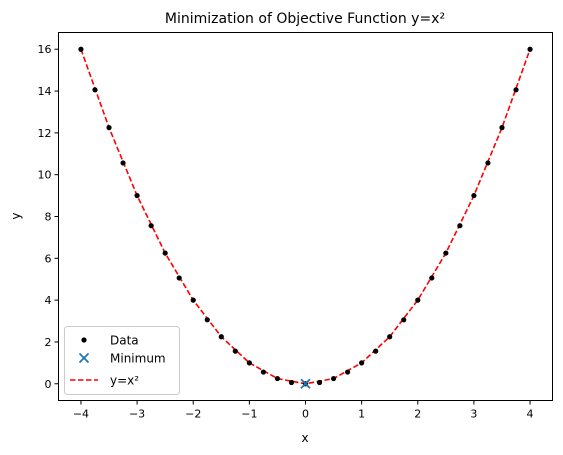  Describe the element at coordinates (48, 384) in the screenshot. I see `y-tick-label: 0` at that location.